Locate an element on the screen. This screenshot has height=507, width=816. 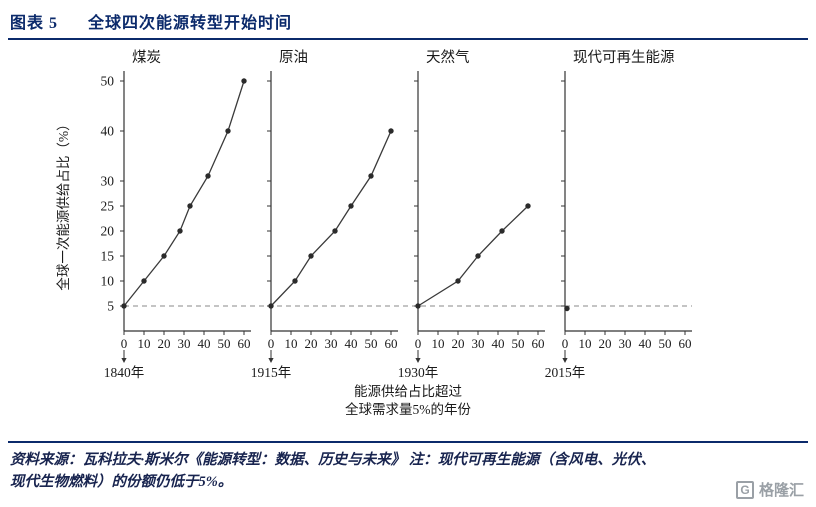
figure-title: 全球四次能源转型开始时间 is located at coordinates (190, 23).